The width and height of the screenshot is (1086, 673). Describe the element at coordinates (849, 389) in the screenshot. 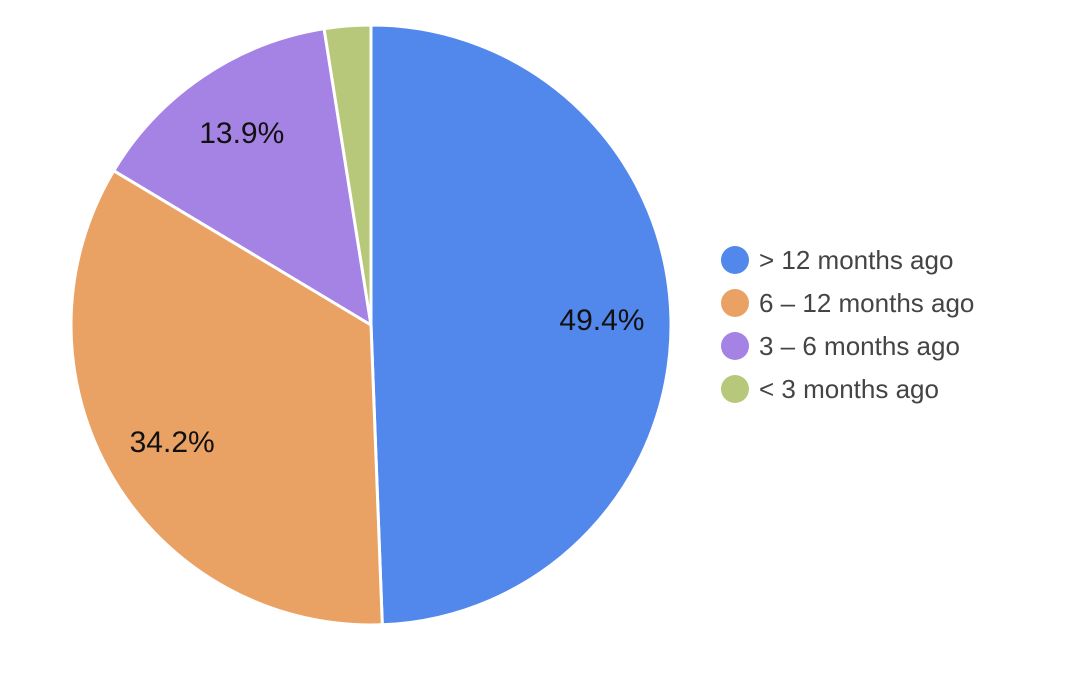

I see `legend-label-4: < 3 months ago` at that location.